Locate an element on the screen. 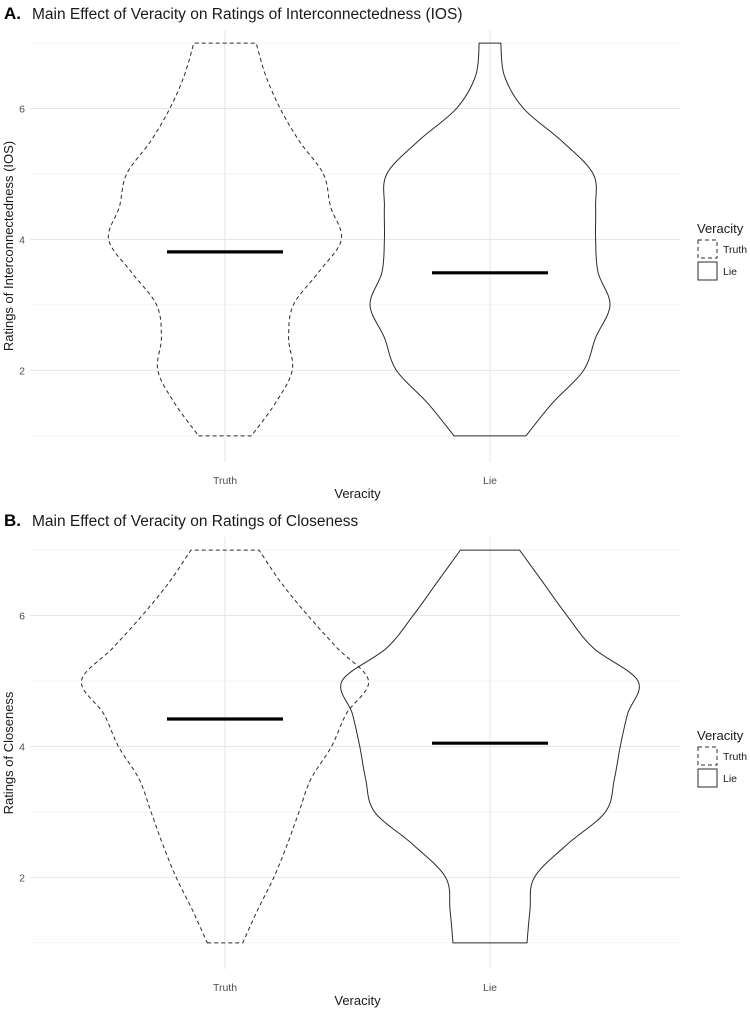  panel-label: B. is located at coordinates (12, 520).